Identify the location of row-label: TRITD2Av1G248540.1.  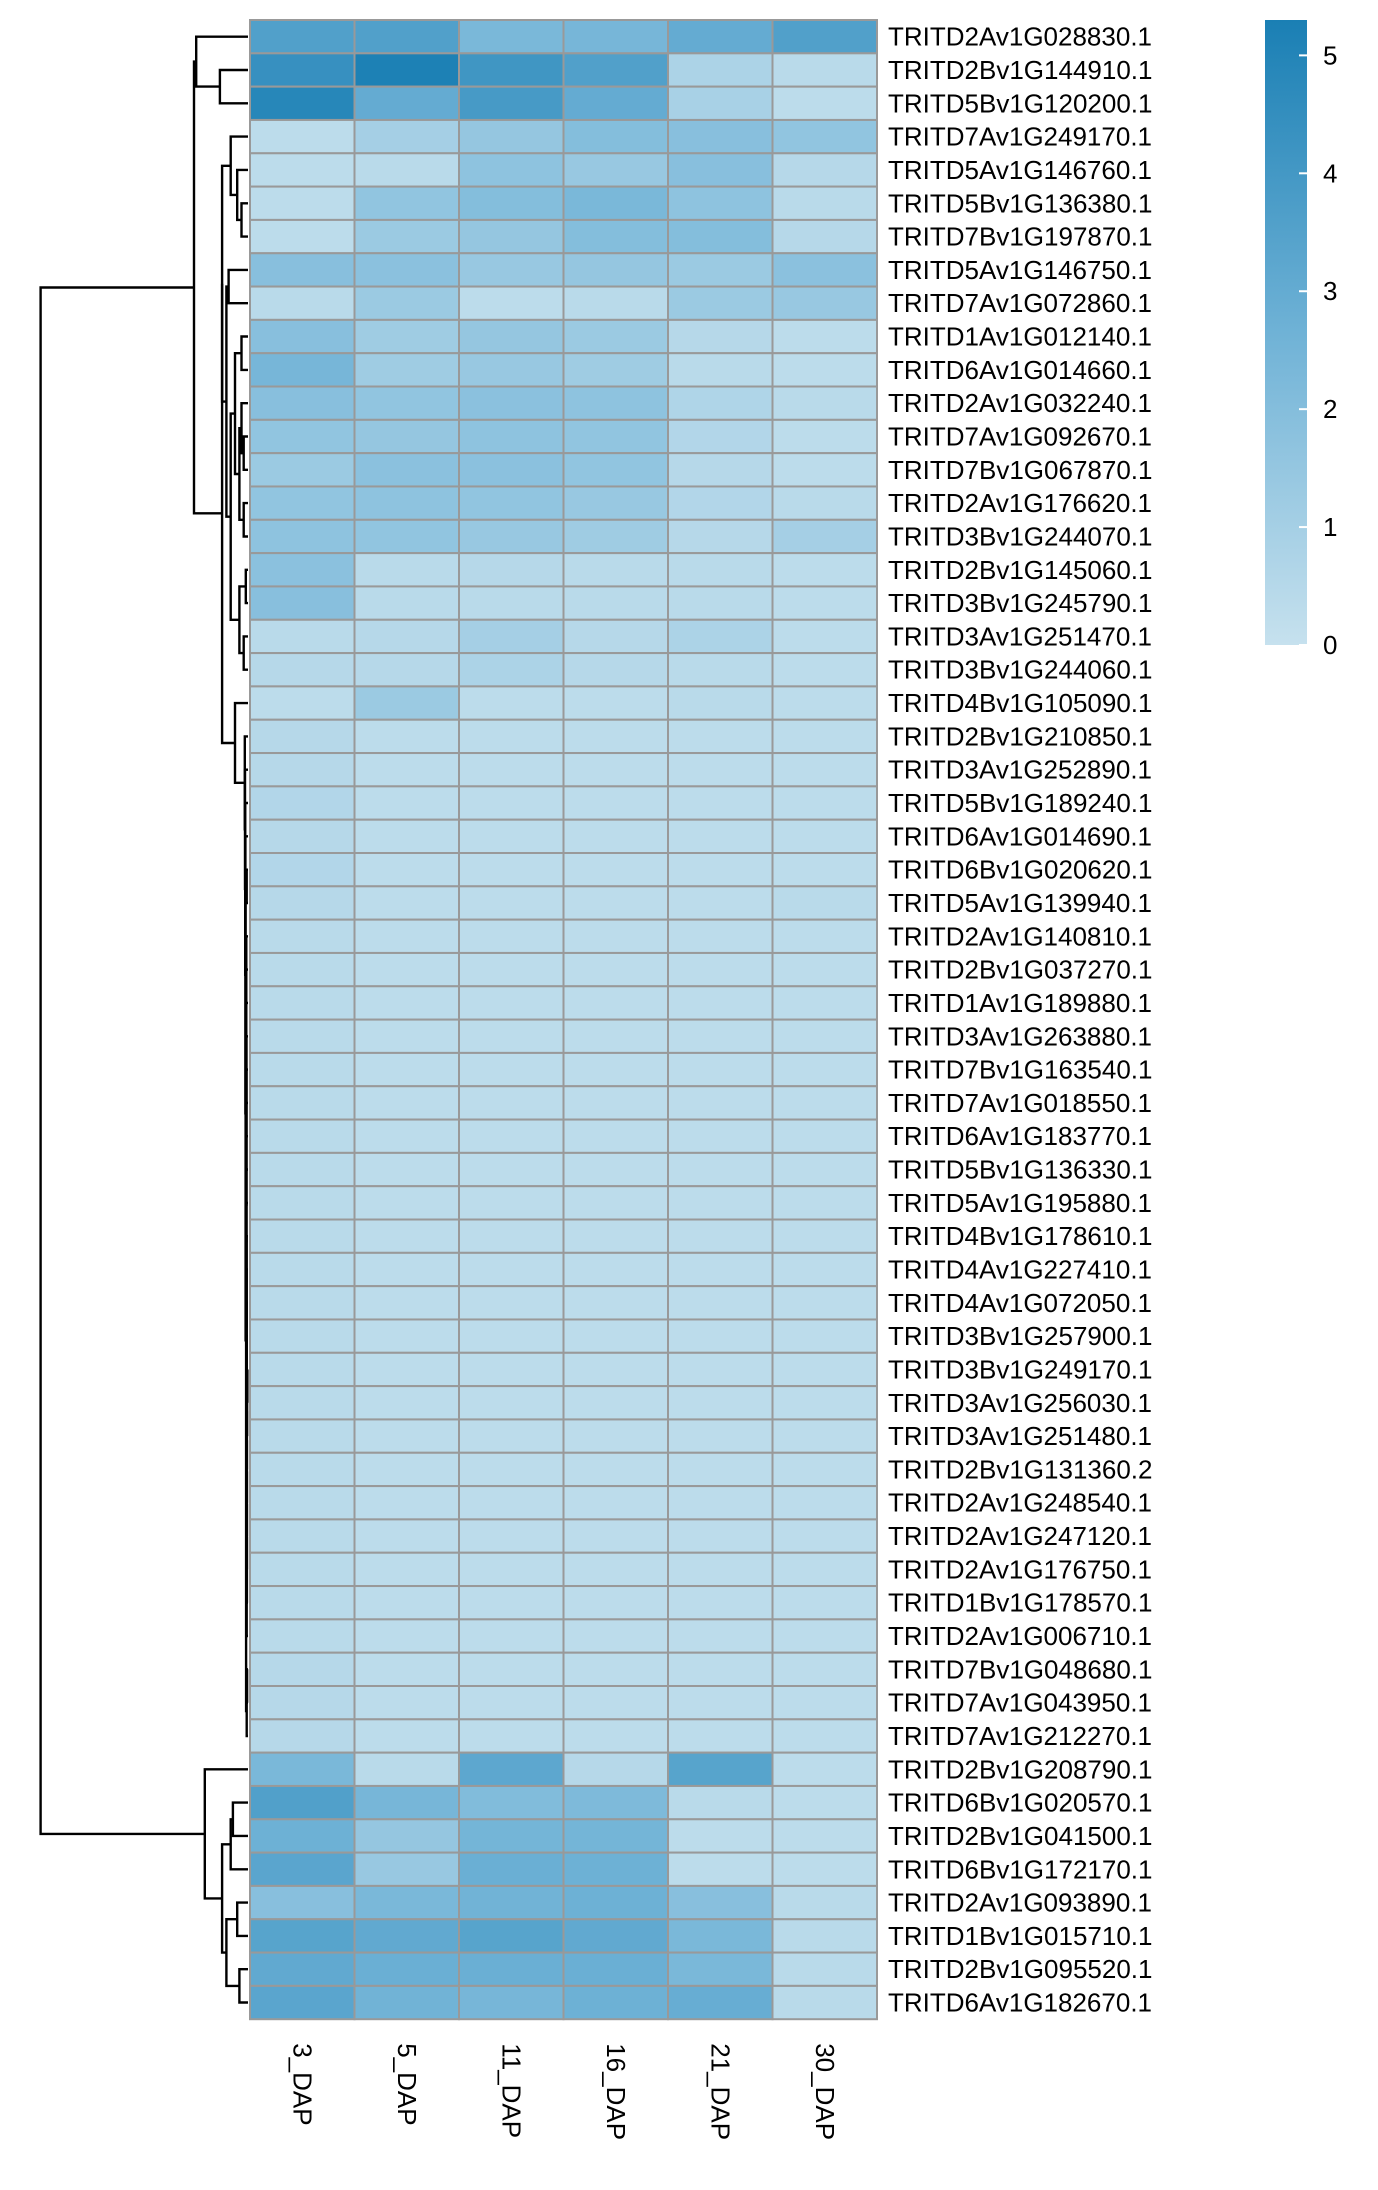
(1020, 1503).